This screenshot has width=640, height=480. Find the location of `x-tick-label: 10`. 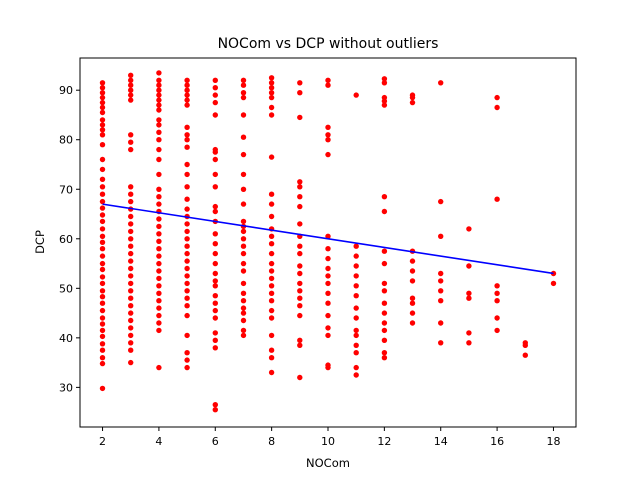

x-tick-label: 10 is located at coordinates (328, 441).